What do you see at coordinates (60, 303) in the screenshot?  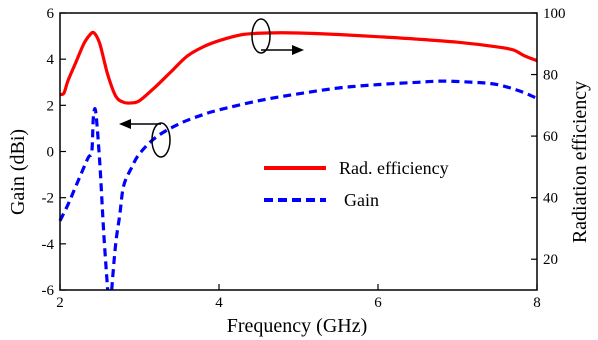 I see `x-tick-label: 2` at bounding box center [60, 303].